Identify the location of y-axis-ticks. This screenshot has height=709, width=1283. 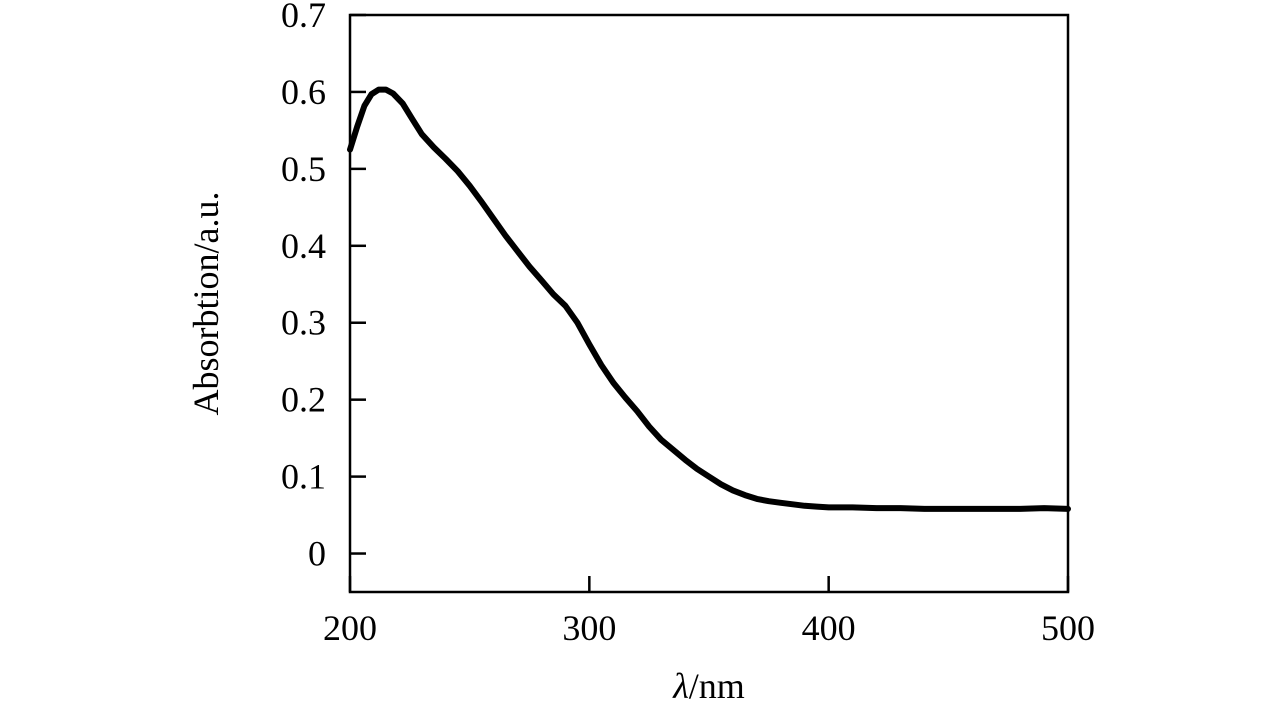
(358, 284).